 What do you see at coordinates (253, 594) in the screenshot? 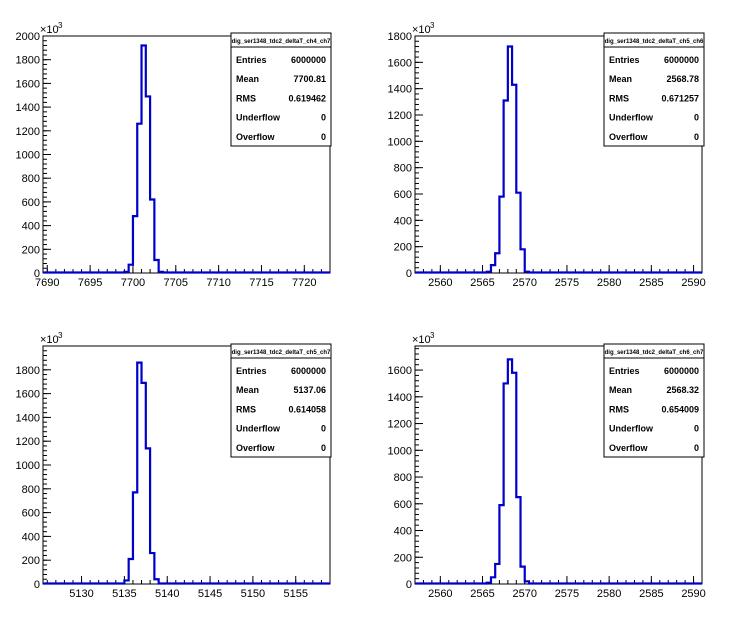
I see `x-tick-label: 5150` at bounding box center [253, 594].